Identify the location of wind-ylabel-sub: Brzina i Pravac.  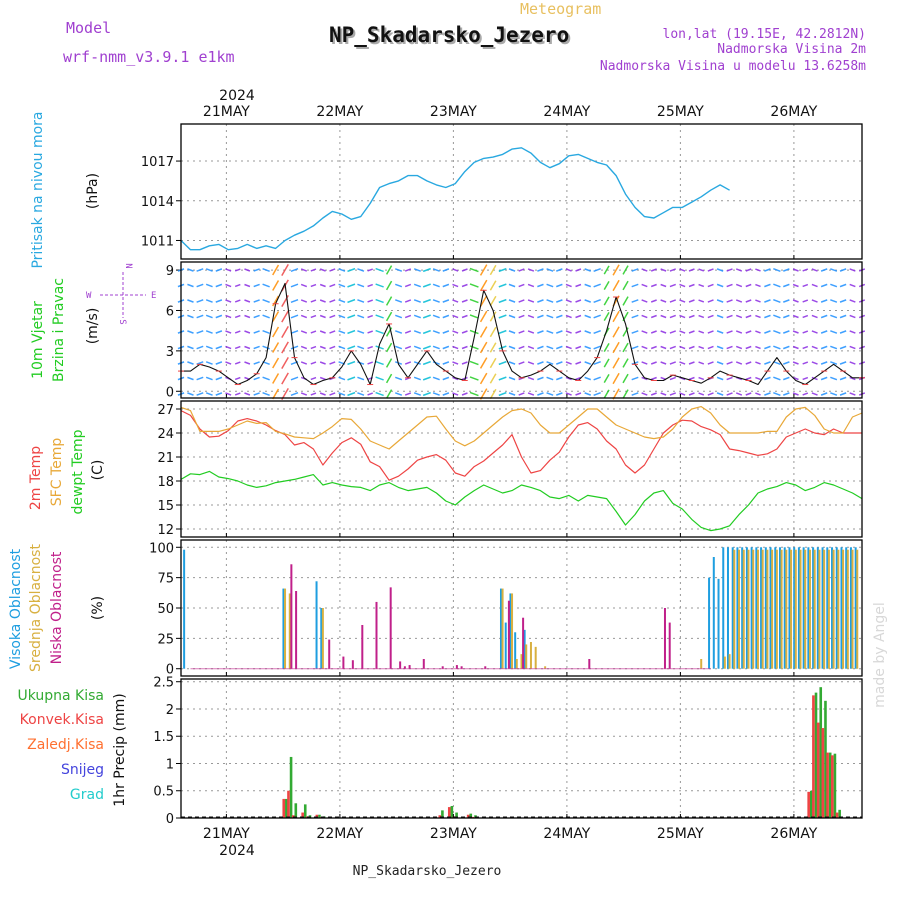
(59, 330).